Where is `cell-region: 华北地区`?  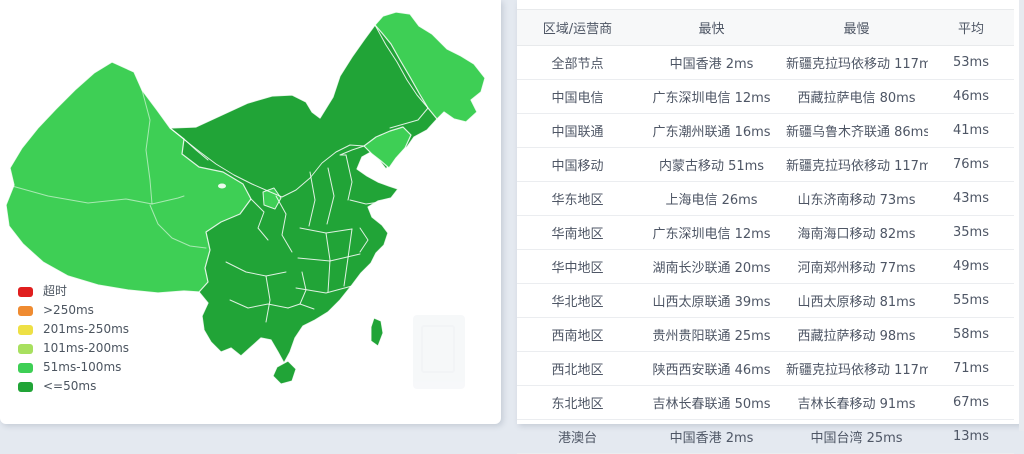
cell-region: 华北地区 is located at coordinates (577, 300).